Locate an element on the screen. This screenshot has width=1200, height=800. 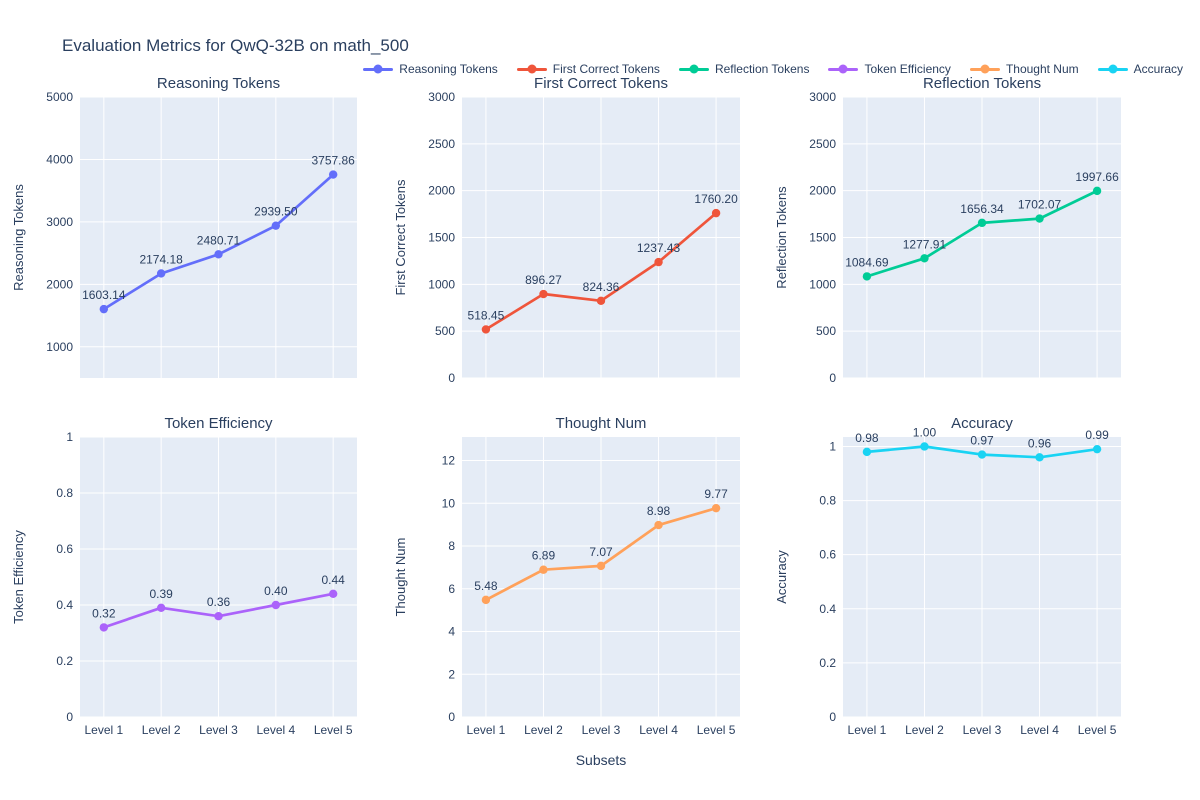
legend-item-reflection-tokens: Reflection Tokens is located at coordinates (744, 69).